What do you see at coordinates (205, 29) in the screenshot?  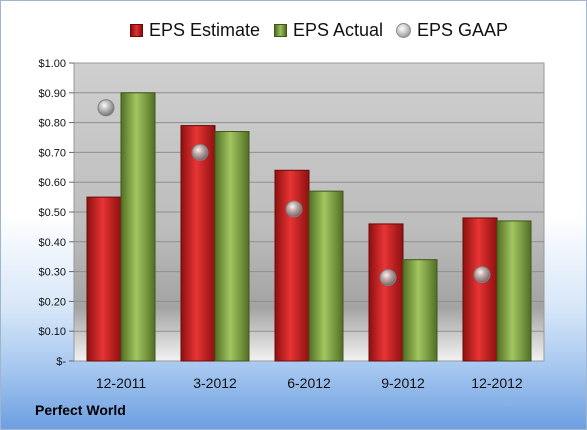 I see `legend-label-estimate: EPS Estimate` at bounding box center [205, 29].